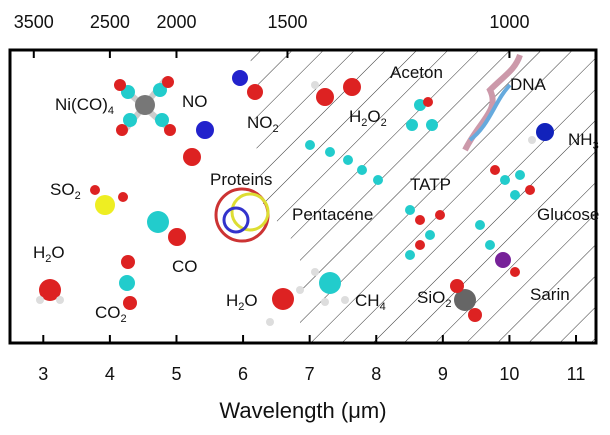 This screenshot has width=610, height=435. I want to click on molecule-label: Proteins, so click(241, 179).